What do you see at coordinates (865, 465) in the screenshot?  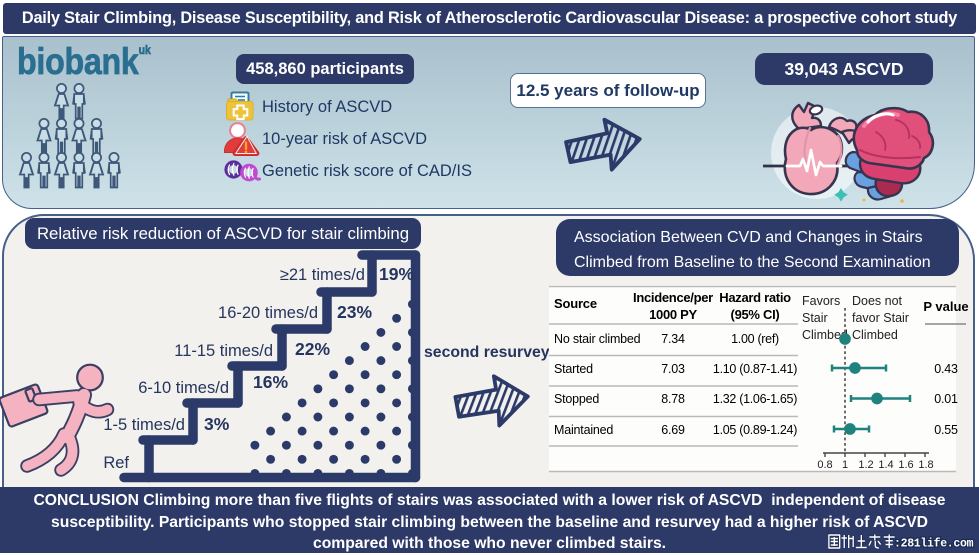 I see `svg-text: 1.2` at bounding box center [865, 465].